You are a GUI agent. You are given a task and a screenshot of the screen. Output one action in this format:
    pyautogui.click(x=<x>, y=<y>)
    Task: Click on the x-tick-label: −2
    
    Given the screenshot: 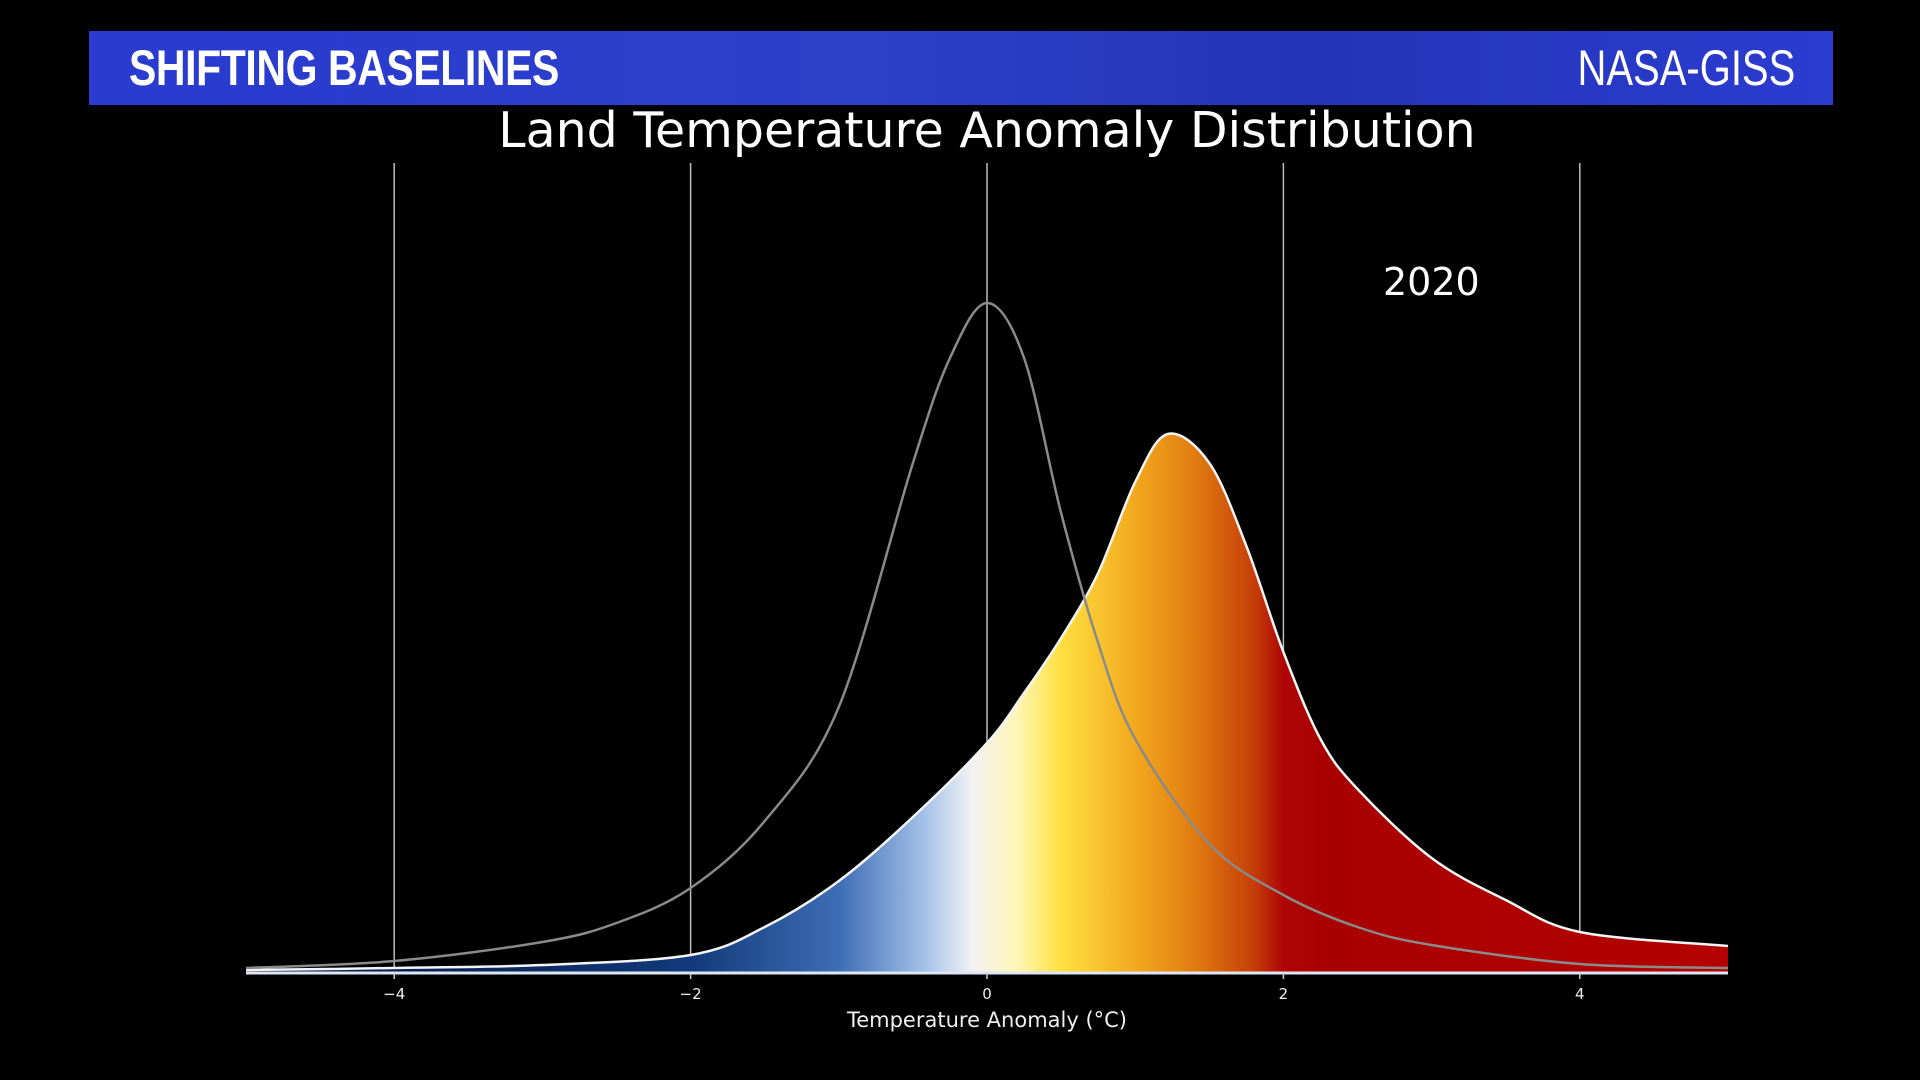 What is the action you would take?
    pyautogui.click(x=691, y=994)
    